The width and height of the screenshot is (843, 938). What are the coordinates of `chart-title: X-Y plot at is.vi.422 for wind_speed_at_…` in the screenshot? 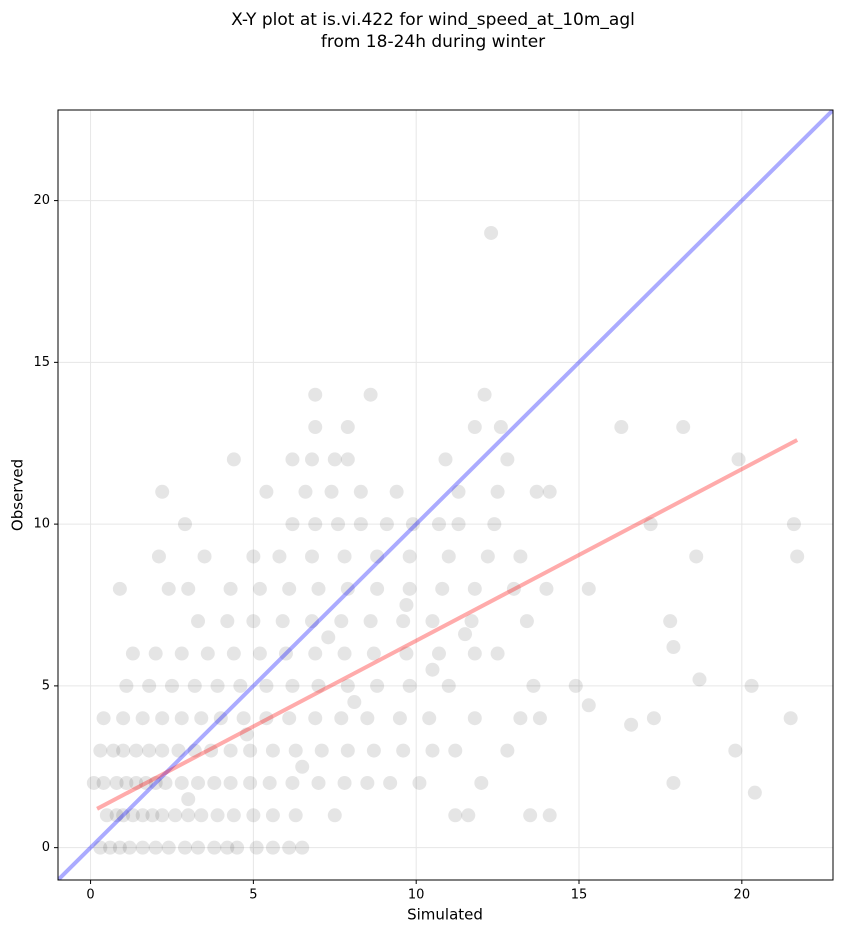 It's located at (433, 20).